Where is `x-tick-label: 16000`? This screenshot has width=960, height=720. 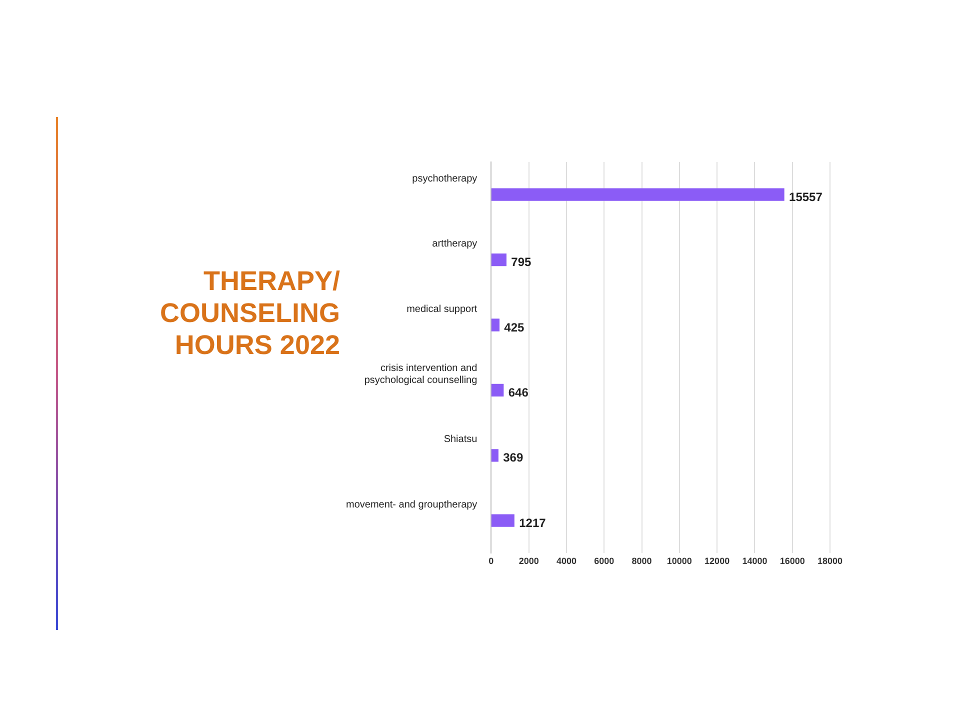 x-tick-label: 16000 is located at coordinates (792, 561).